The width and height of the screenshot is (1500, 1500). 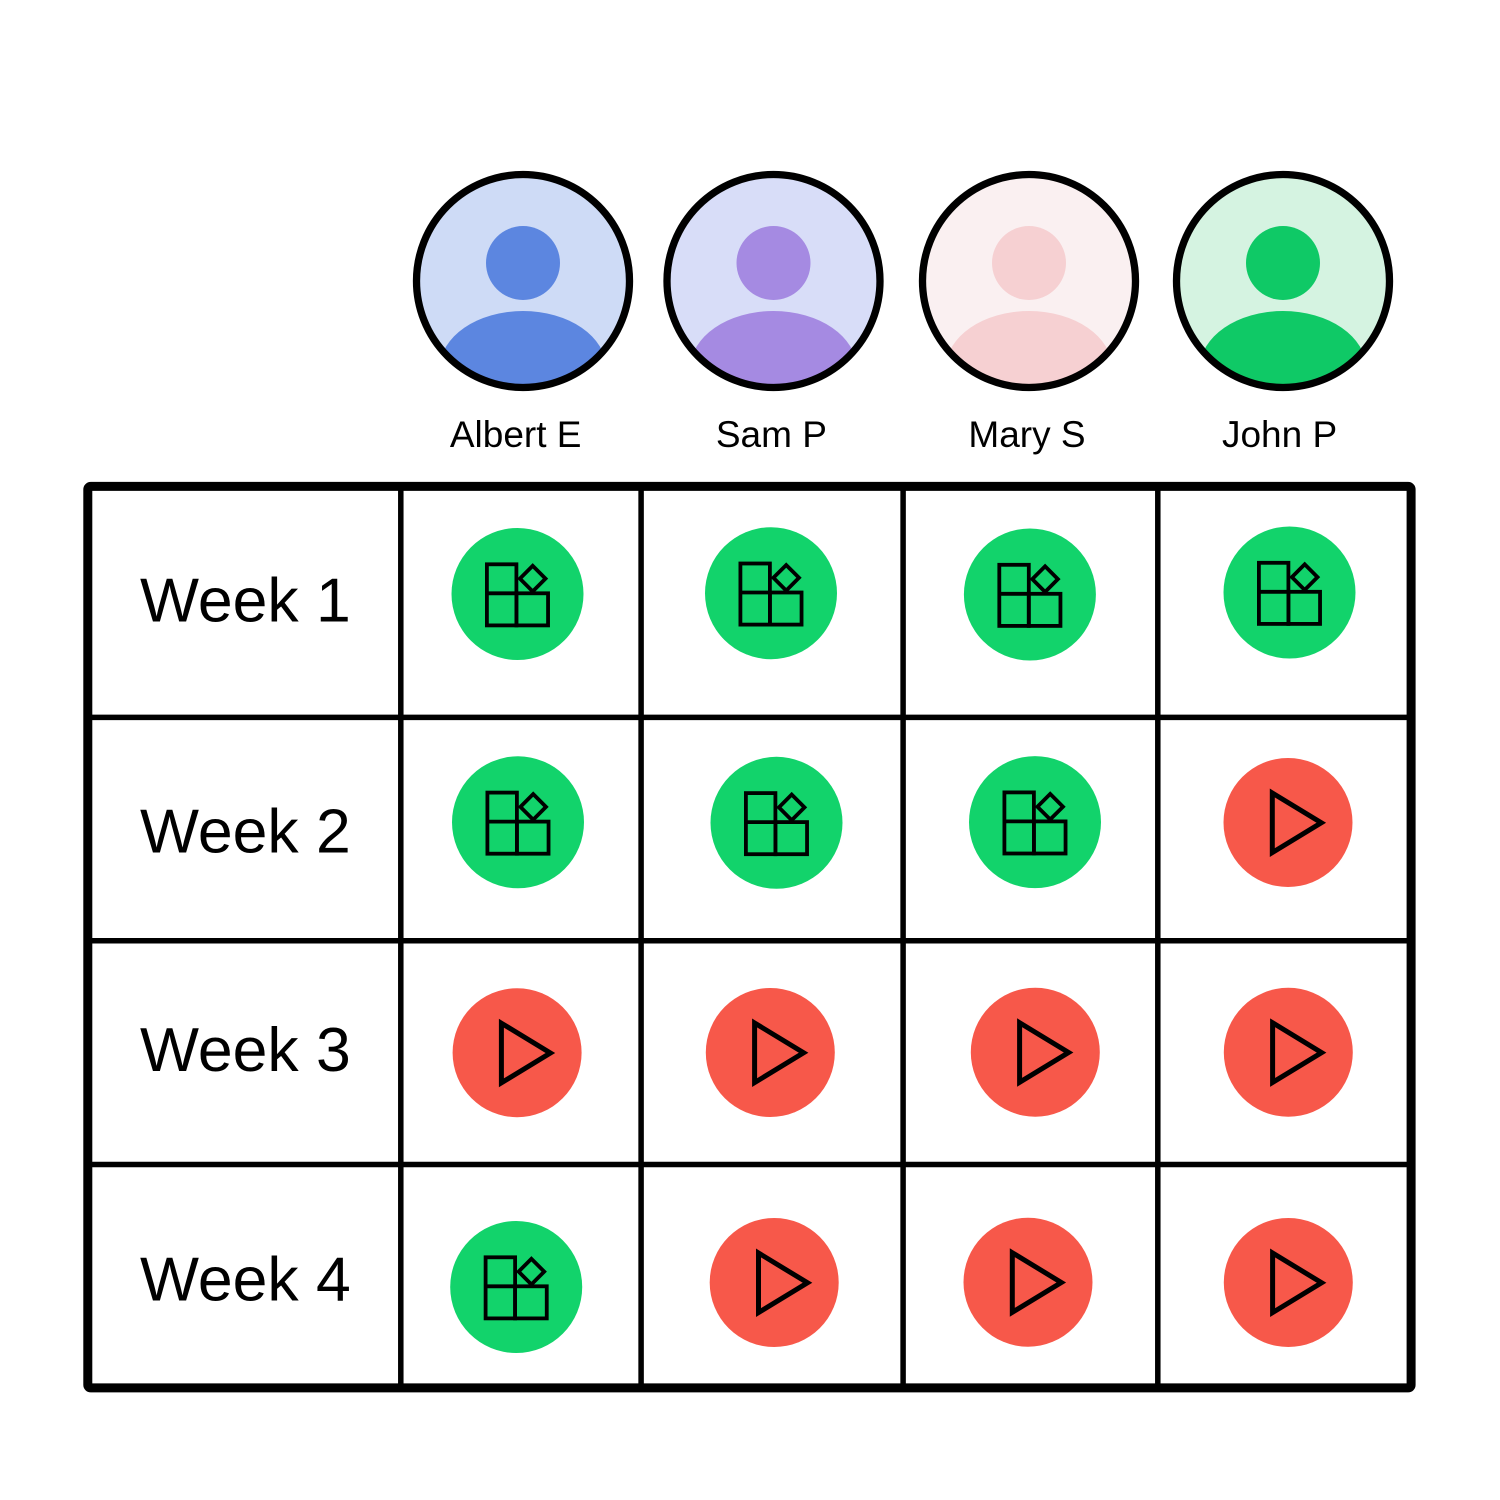 I want to click on svg-text: John P, so click(x=1279, y=434).